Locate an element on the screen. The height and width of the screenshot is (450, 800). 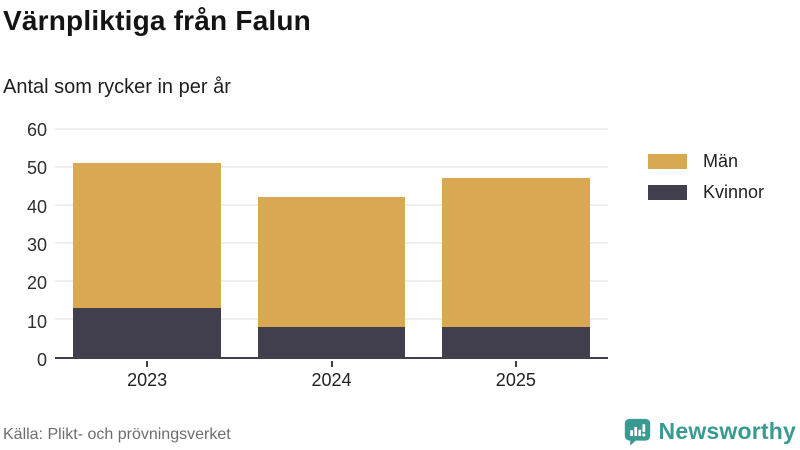
y-tick-label-10: 10 is located at coordinates (36, 321).